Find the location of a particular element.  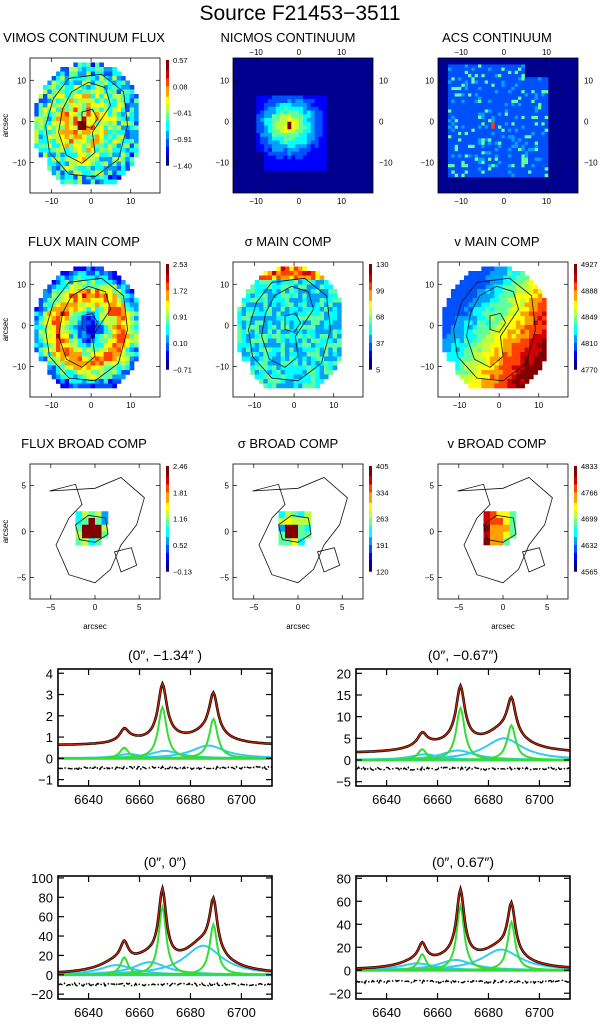

map-frame is located at coordinates (298, 329).